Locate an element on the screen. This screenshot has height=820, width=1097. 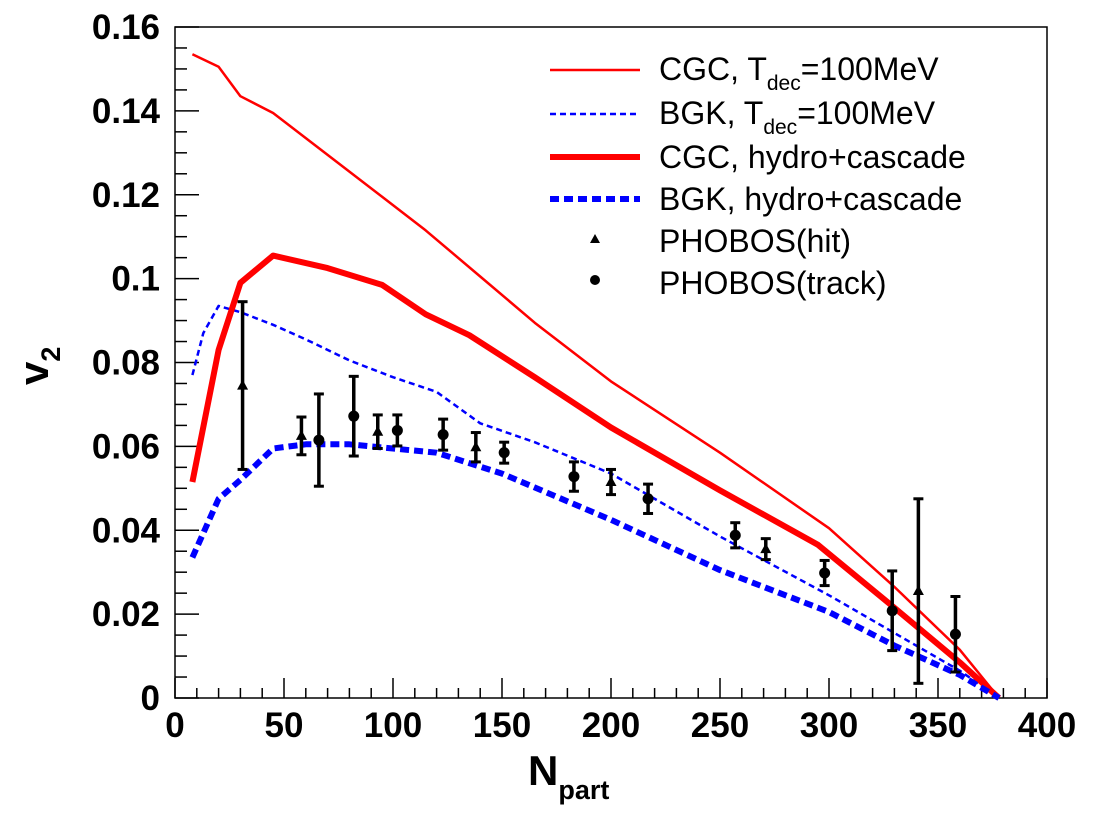
x-tick-label: 350 is located at coordinates (938, 725).